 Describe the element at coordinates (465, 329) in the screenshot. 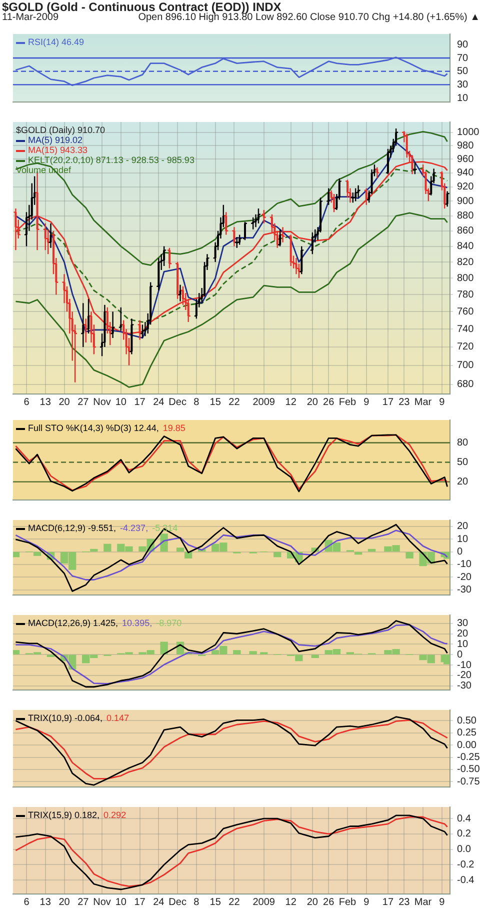

I see `y-tick-label: 740` at that location.